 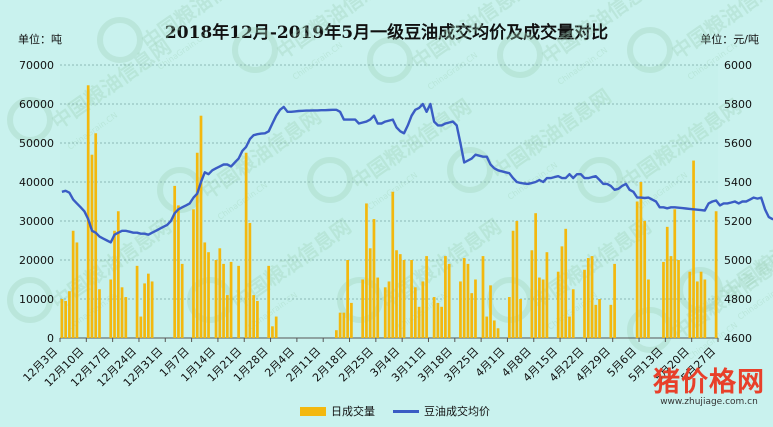 What do you see at coordinates (36, 104) in the screenshot?
I see `left-axis-tick-label: 60000` at bounding box center [36, 104].